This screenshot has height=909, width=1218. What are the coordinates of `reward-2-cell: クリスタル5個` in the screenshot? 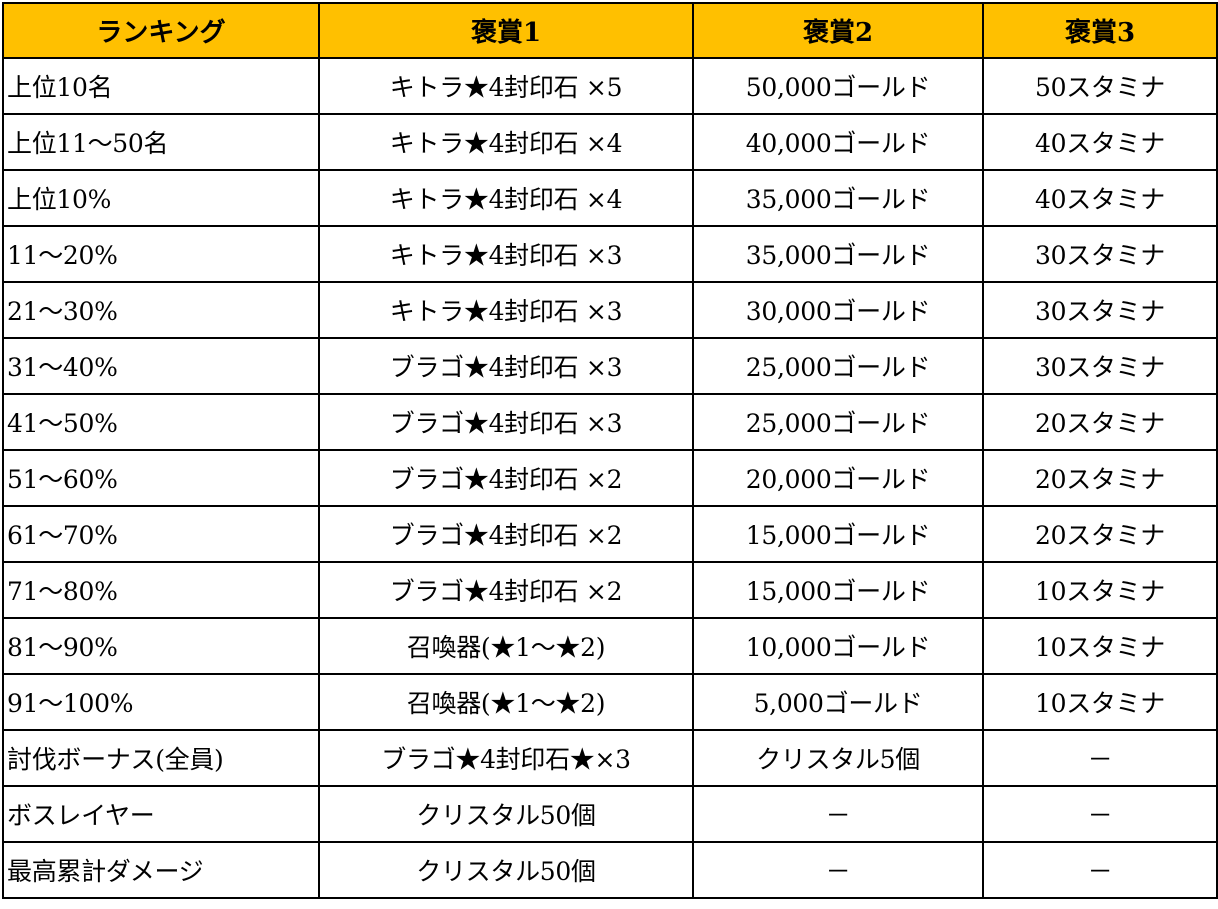 It's located at (838, 758).